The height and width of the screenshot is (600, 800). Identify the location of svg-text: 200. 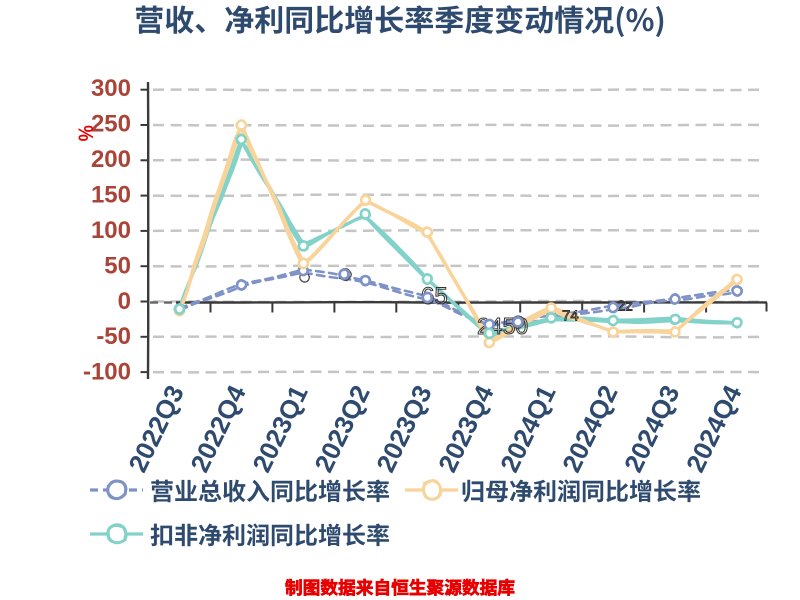
(111, 159).